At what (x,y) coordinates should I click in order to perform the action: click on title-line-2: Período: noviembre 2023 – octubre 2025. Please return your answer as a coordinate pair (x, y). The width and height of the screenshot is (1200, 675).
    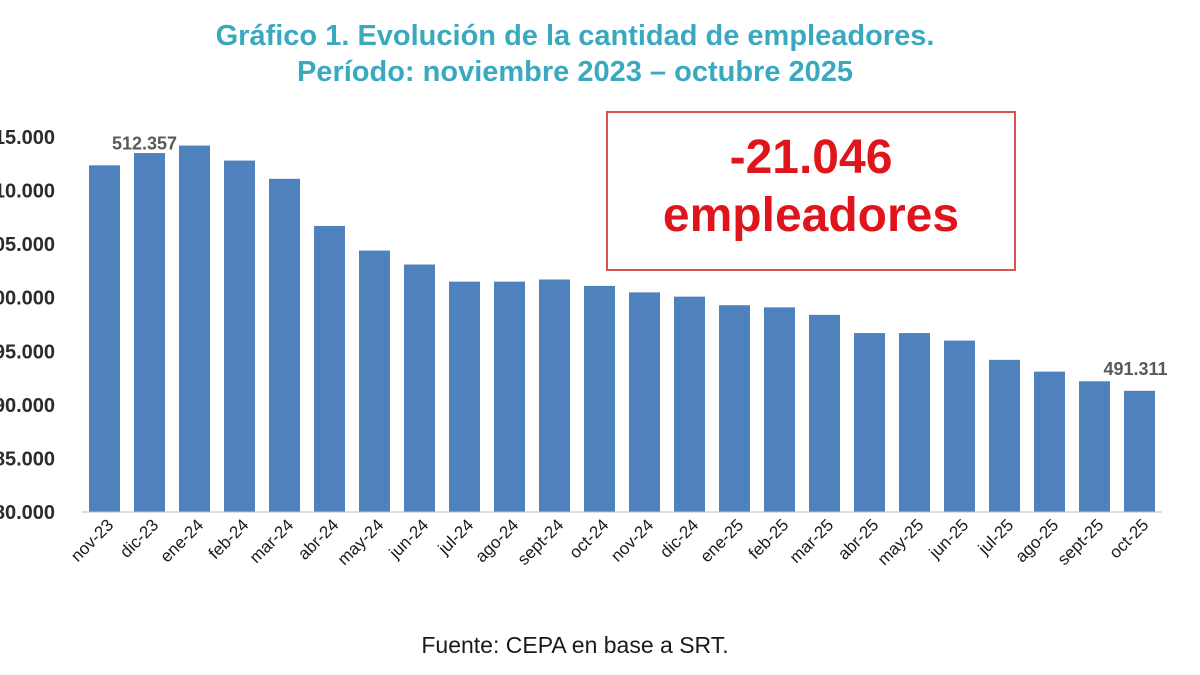
    Looking at the image, I should click on (575, 72).